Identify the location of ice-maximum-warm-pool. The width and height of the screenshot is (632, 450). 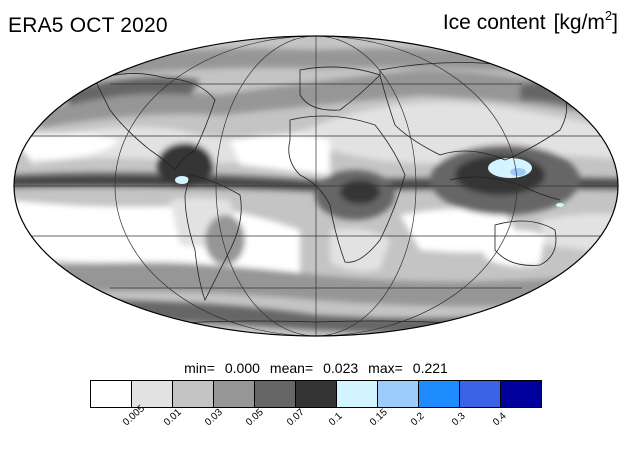
(510, 168).